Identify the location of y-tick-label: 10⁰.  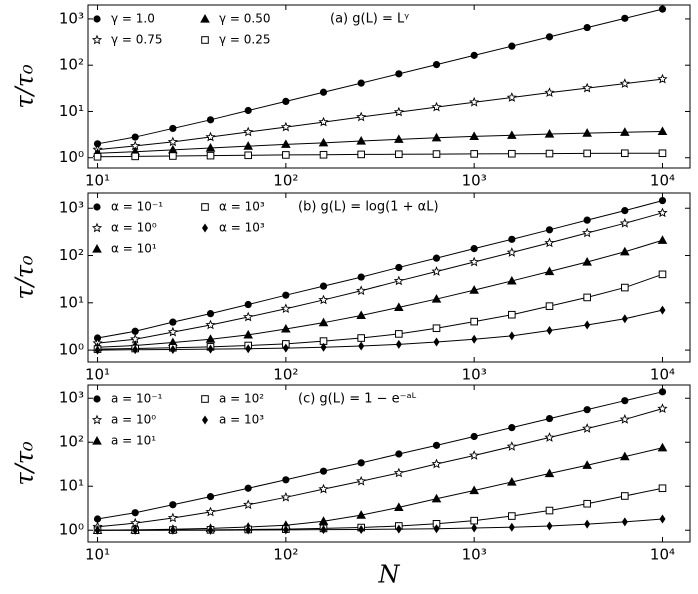
(71, 530).